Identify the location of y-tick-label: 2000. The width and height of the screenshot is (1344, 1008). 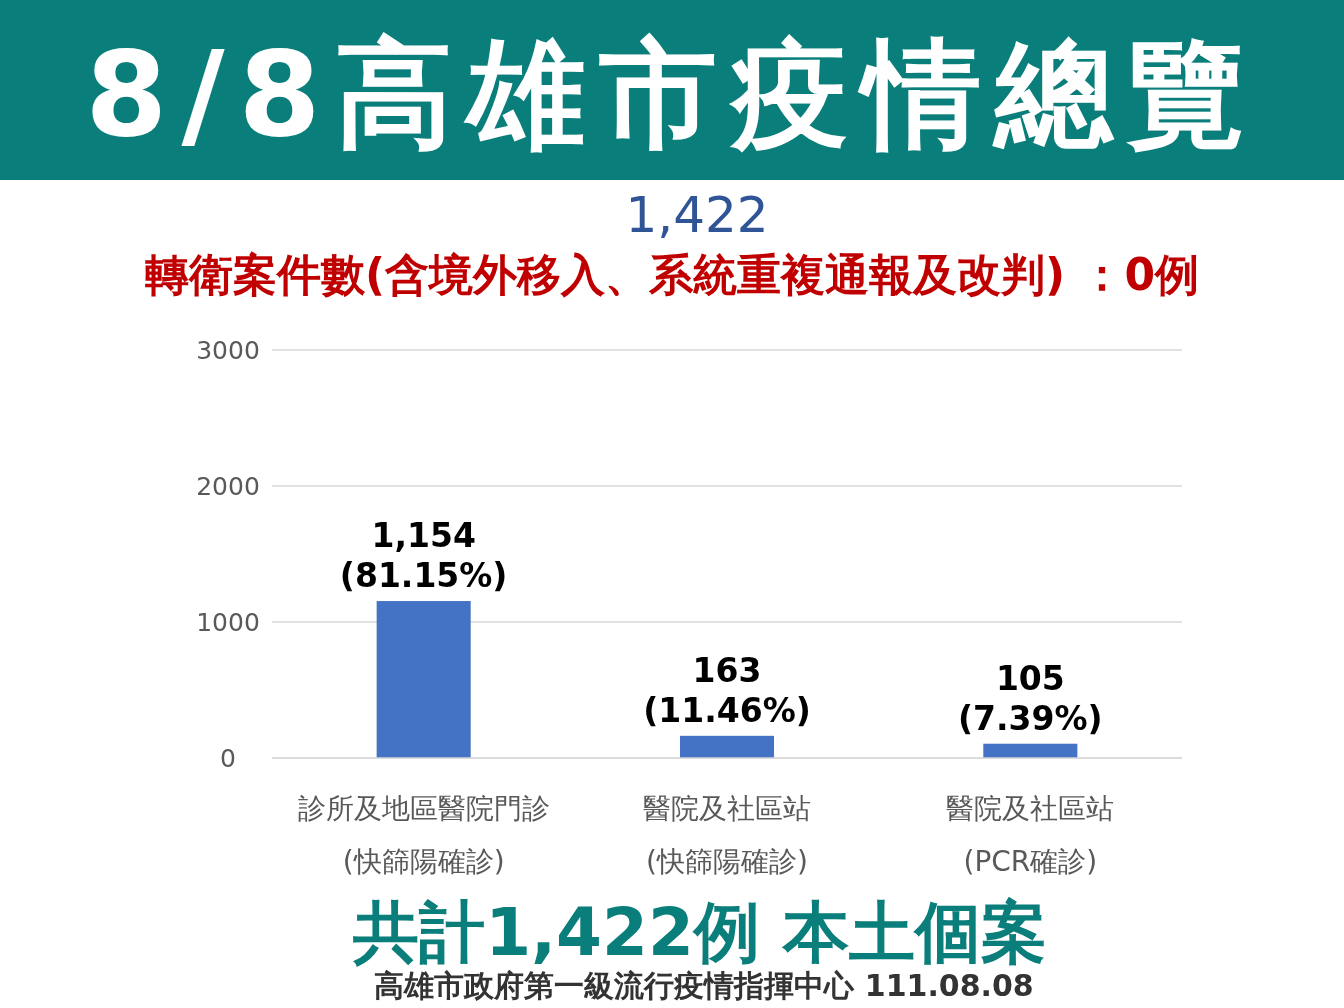
(228, 486).